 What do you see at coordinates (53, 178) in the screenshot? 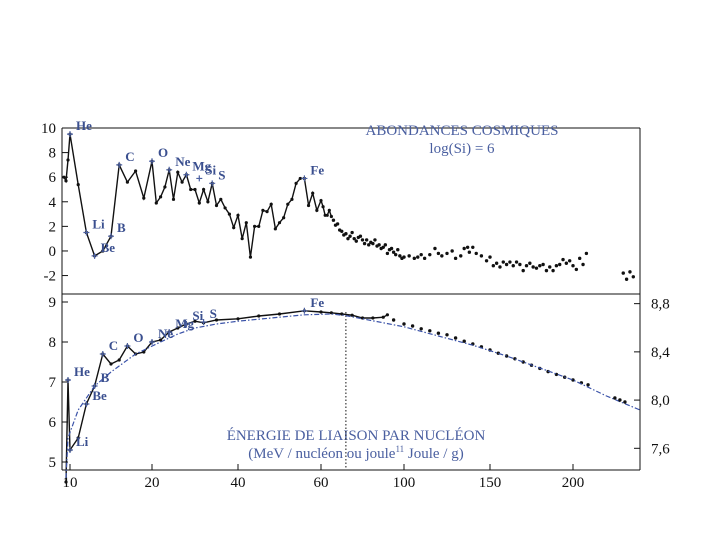
I see `top-y-tick-label: 6` at bounding box center [53, 178].